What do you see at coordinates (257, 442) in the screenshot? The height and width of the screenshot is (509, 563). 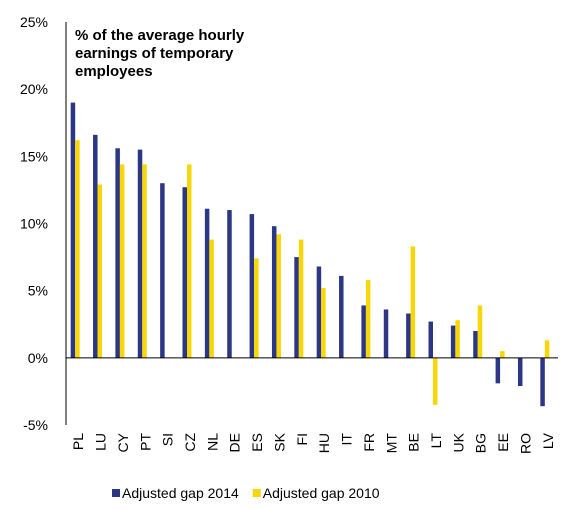 I see `x-tick-label: ES` at bounding box center [257, 442].